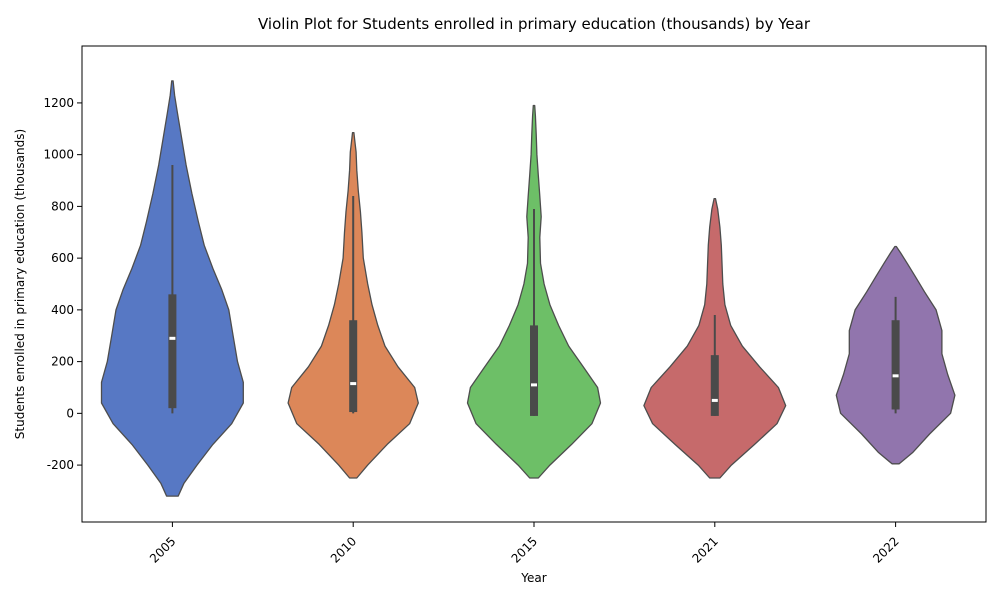  Describe the element at coordinates (895, 376) in the screenshot. I see `median-2022` at that location.